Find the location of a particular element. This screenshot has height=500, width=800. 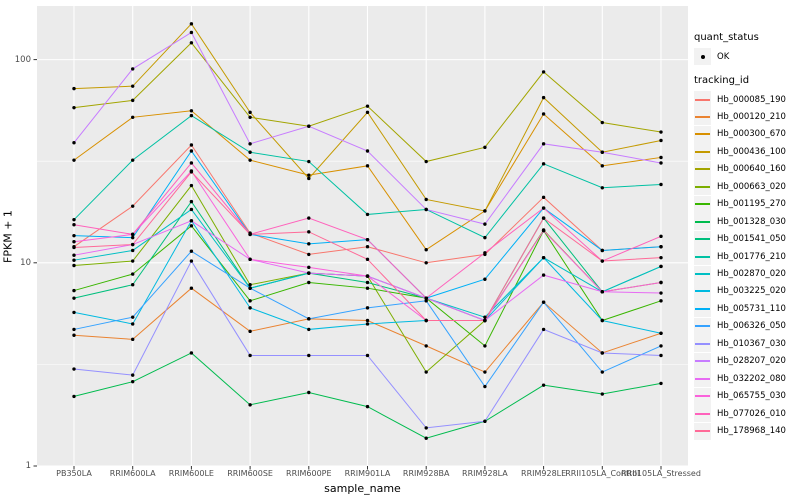

legend-item-label: OK is located at coordinates (723, 56).